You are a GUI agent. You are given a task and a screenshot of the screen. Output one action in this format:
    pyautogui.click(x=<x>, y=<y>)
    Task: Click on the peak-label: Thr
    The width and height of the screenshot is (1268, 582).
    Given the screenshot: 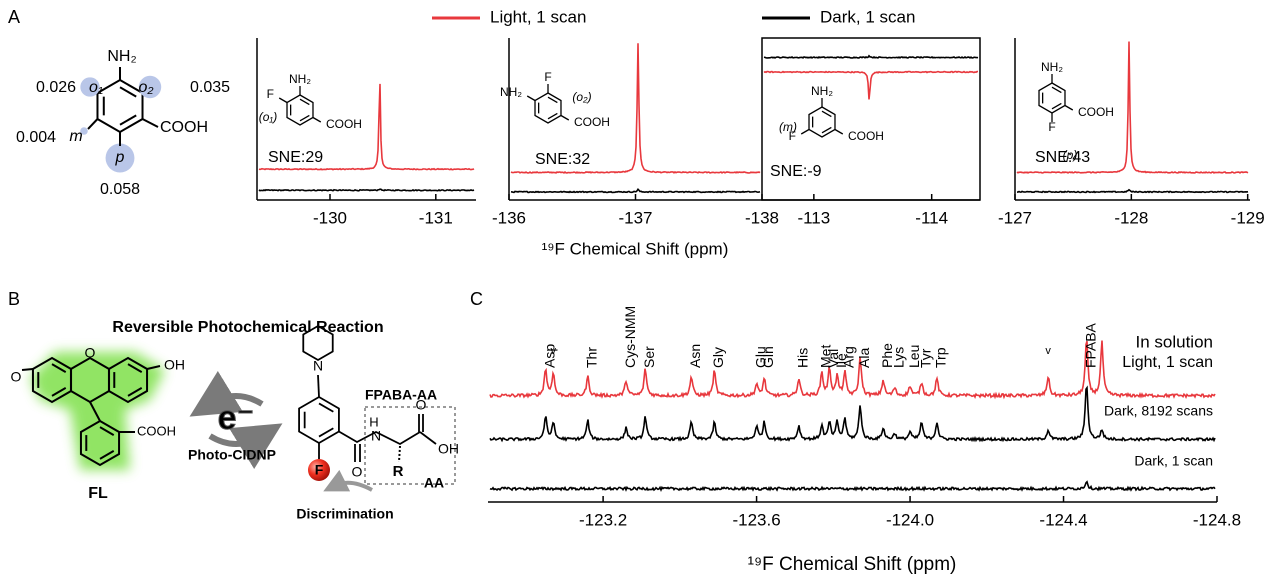 What is the action you would take?
    pyautogui.click(x=591, y=357)
    